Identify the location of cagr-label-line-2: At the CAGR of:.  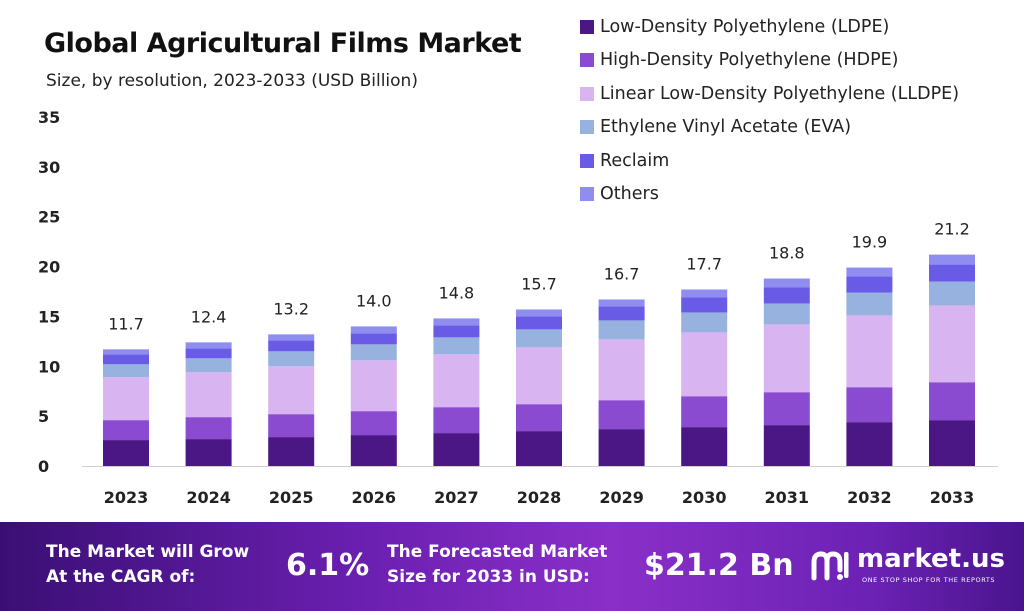
(121, 577).